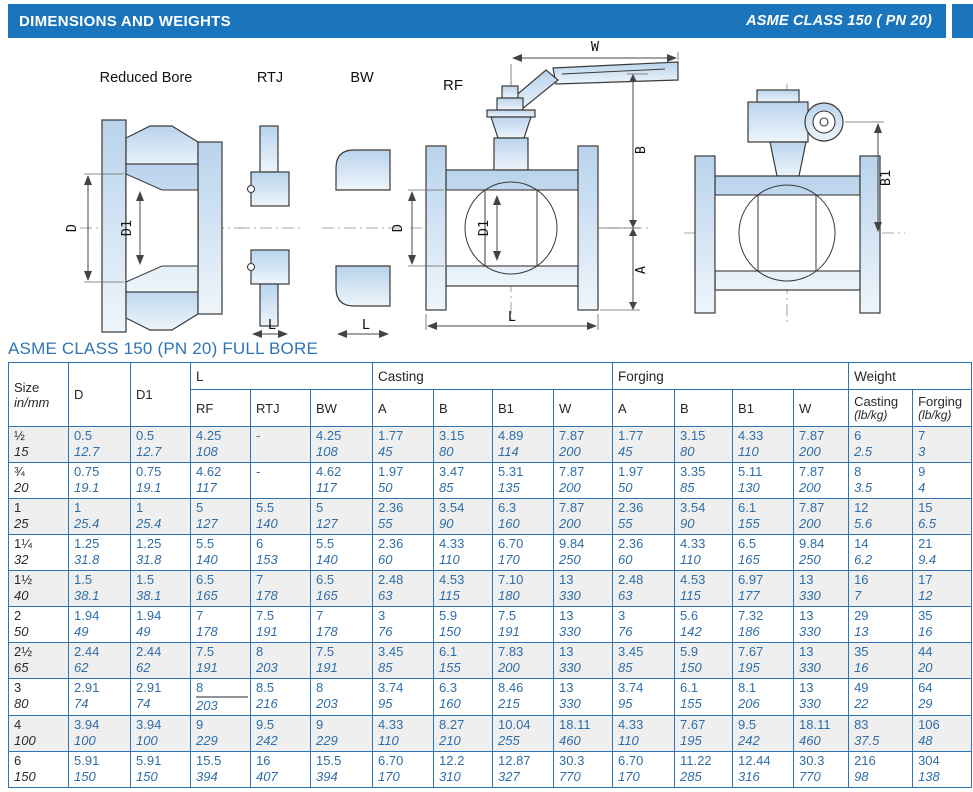 The image size is (973, 792). What do you see at coordinates (704, 697) in the screenshot?
I see `value-cell: 6.1 155` at bounding box center [704, 697].